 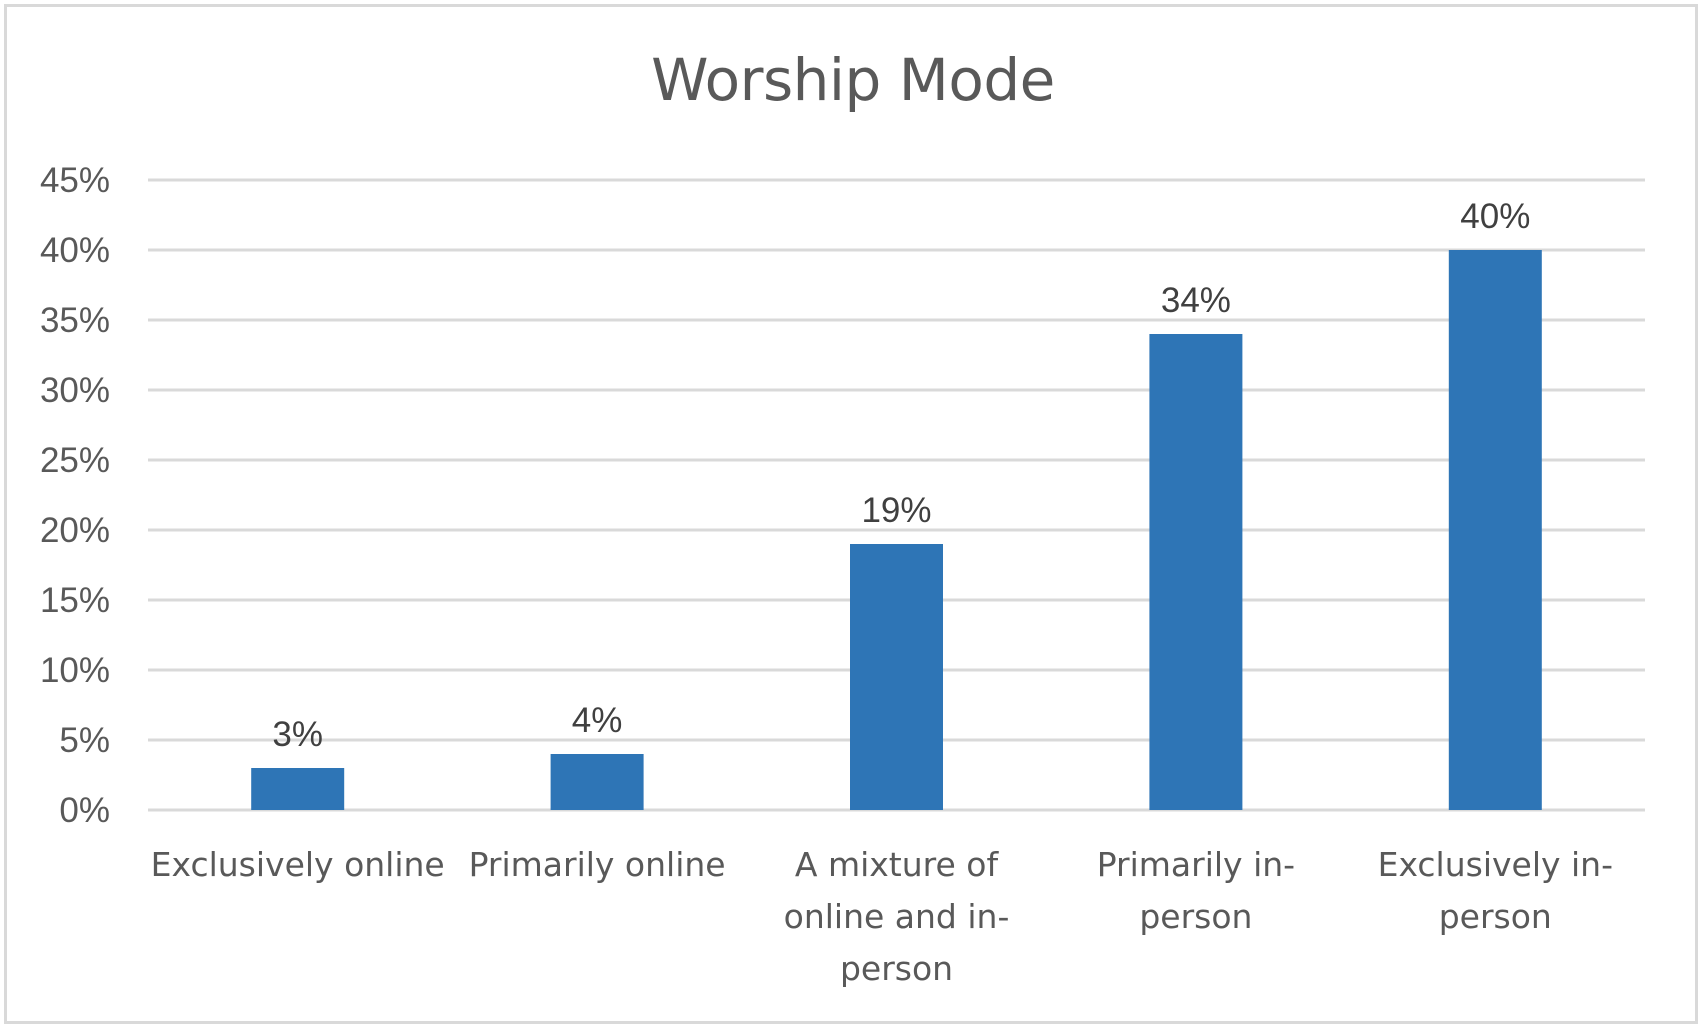 What do you see at coordinates (597, 864) in the screenshot?
I see `x-category-label: Primarily online` at bounding box center [597, 864].